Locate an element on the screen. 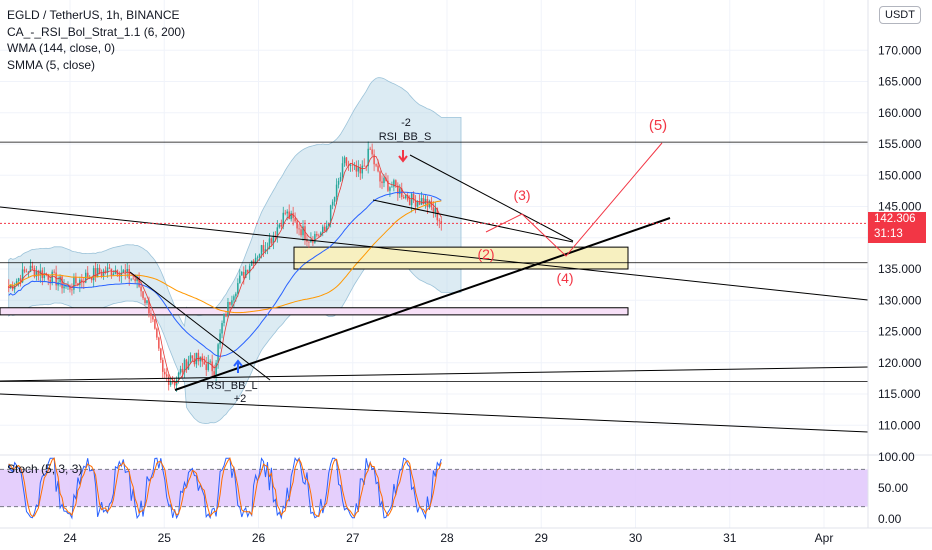  indicator-wma: WMA (144, close, 0) is located at coordinates (61, 48).